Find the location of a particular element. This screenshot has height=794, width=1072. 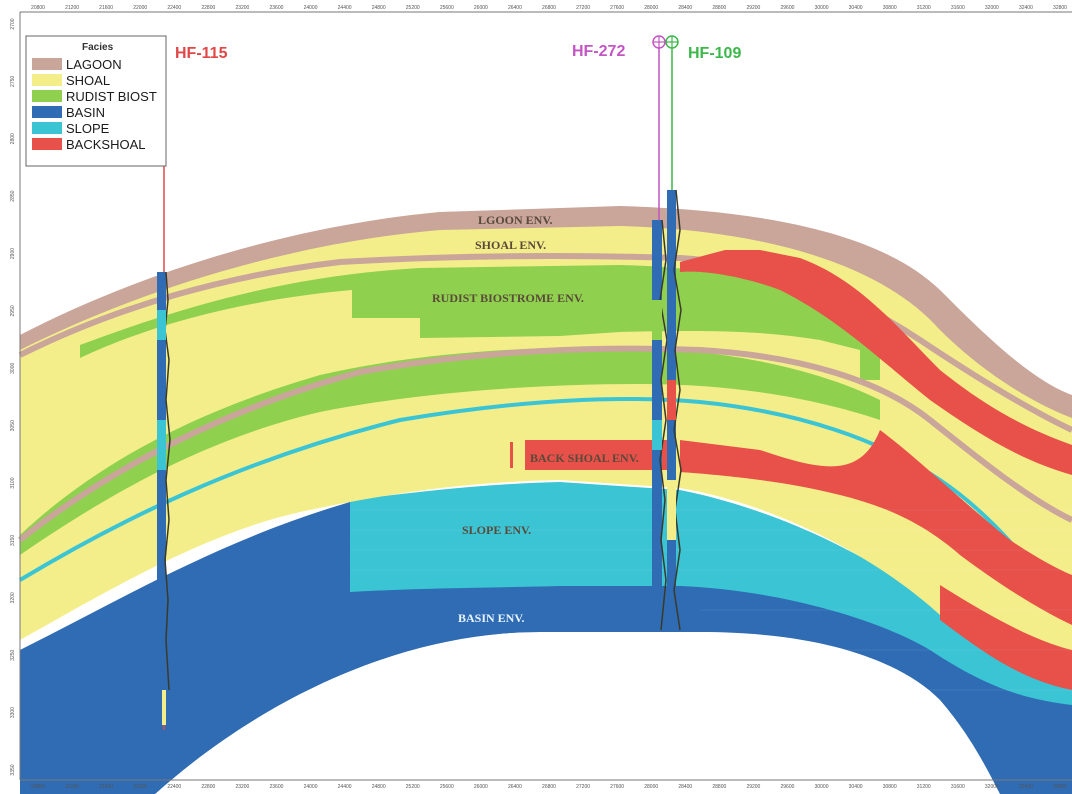

axis-tick-label: 3000 is located at coordinates (13, 368).